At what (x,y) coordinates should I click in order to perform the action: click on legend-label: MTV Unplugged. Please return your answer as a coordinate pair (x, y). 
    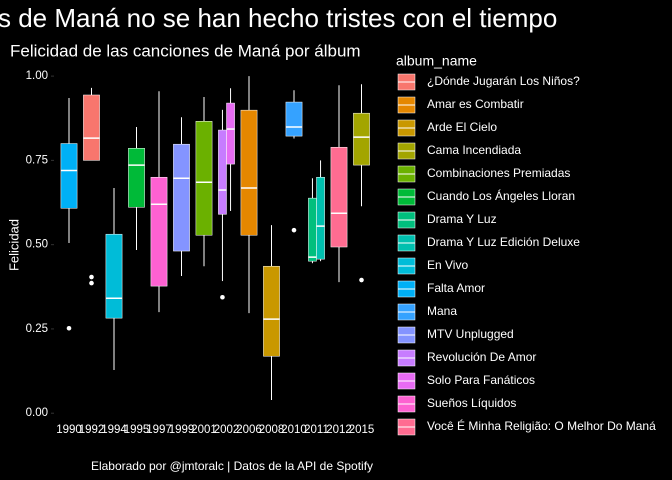
    Looking at the image, I should click on (470, 334).